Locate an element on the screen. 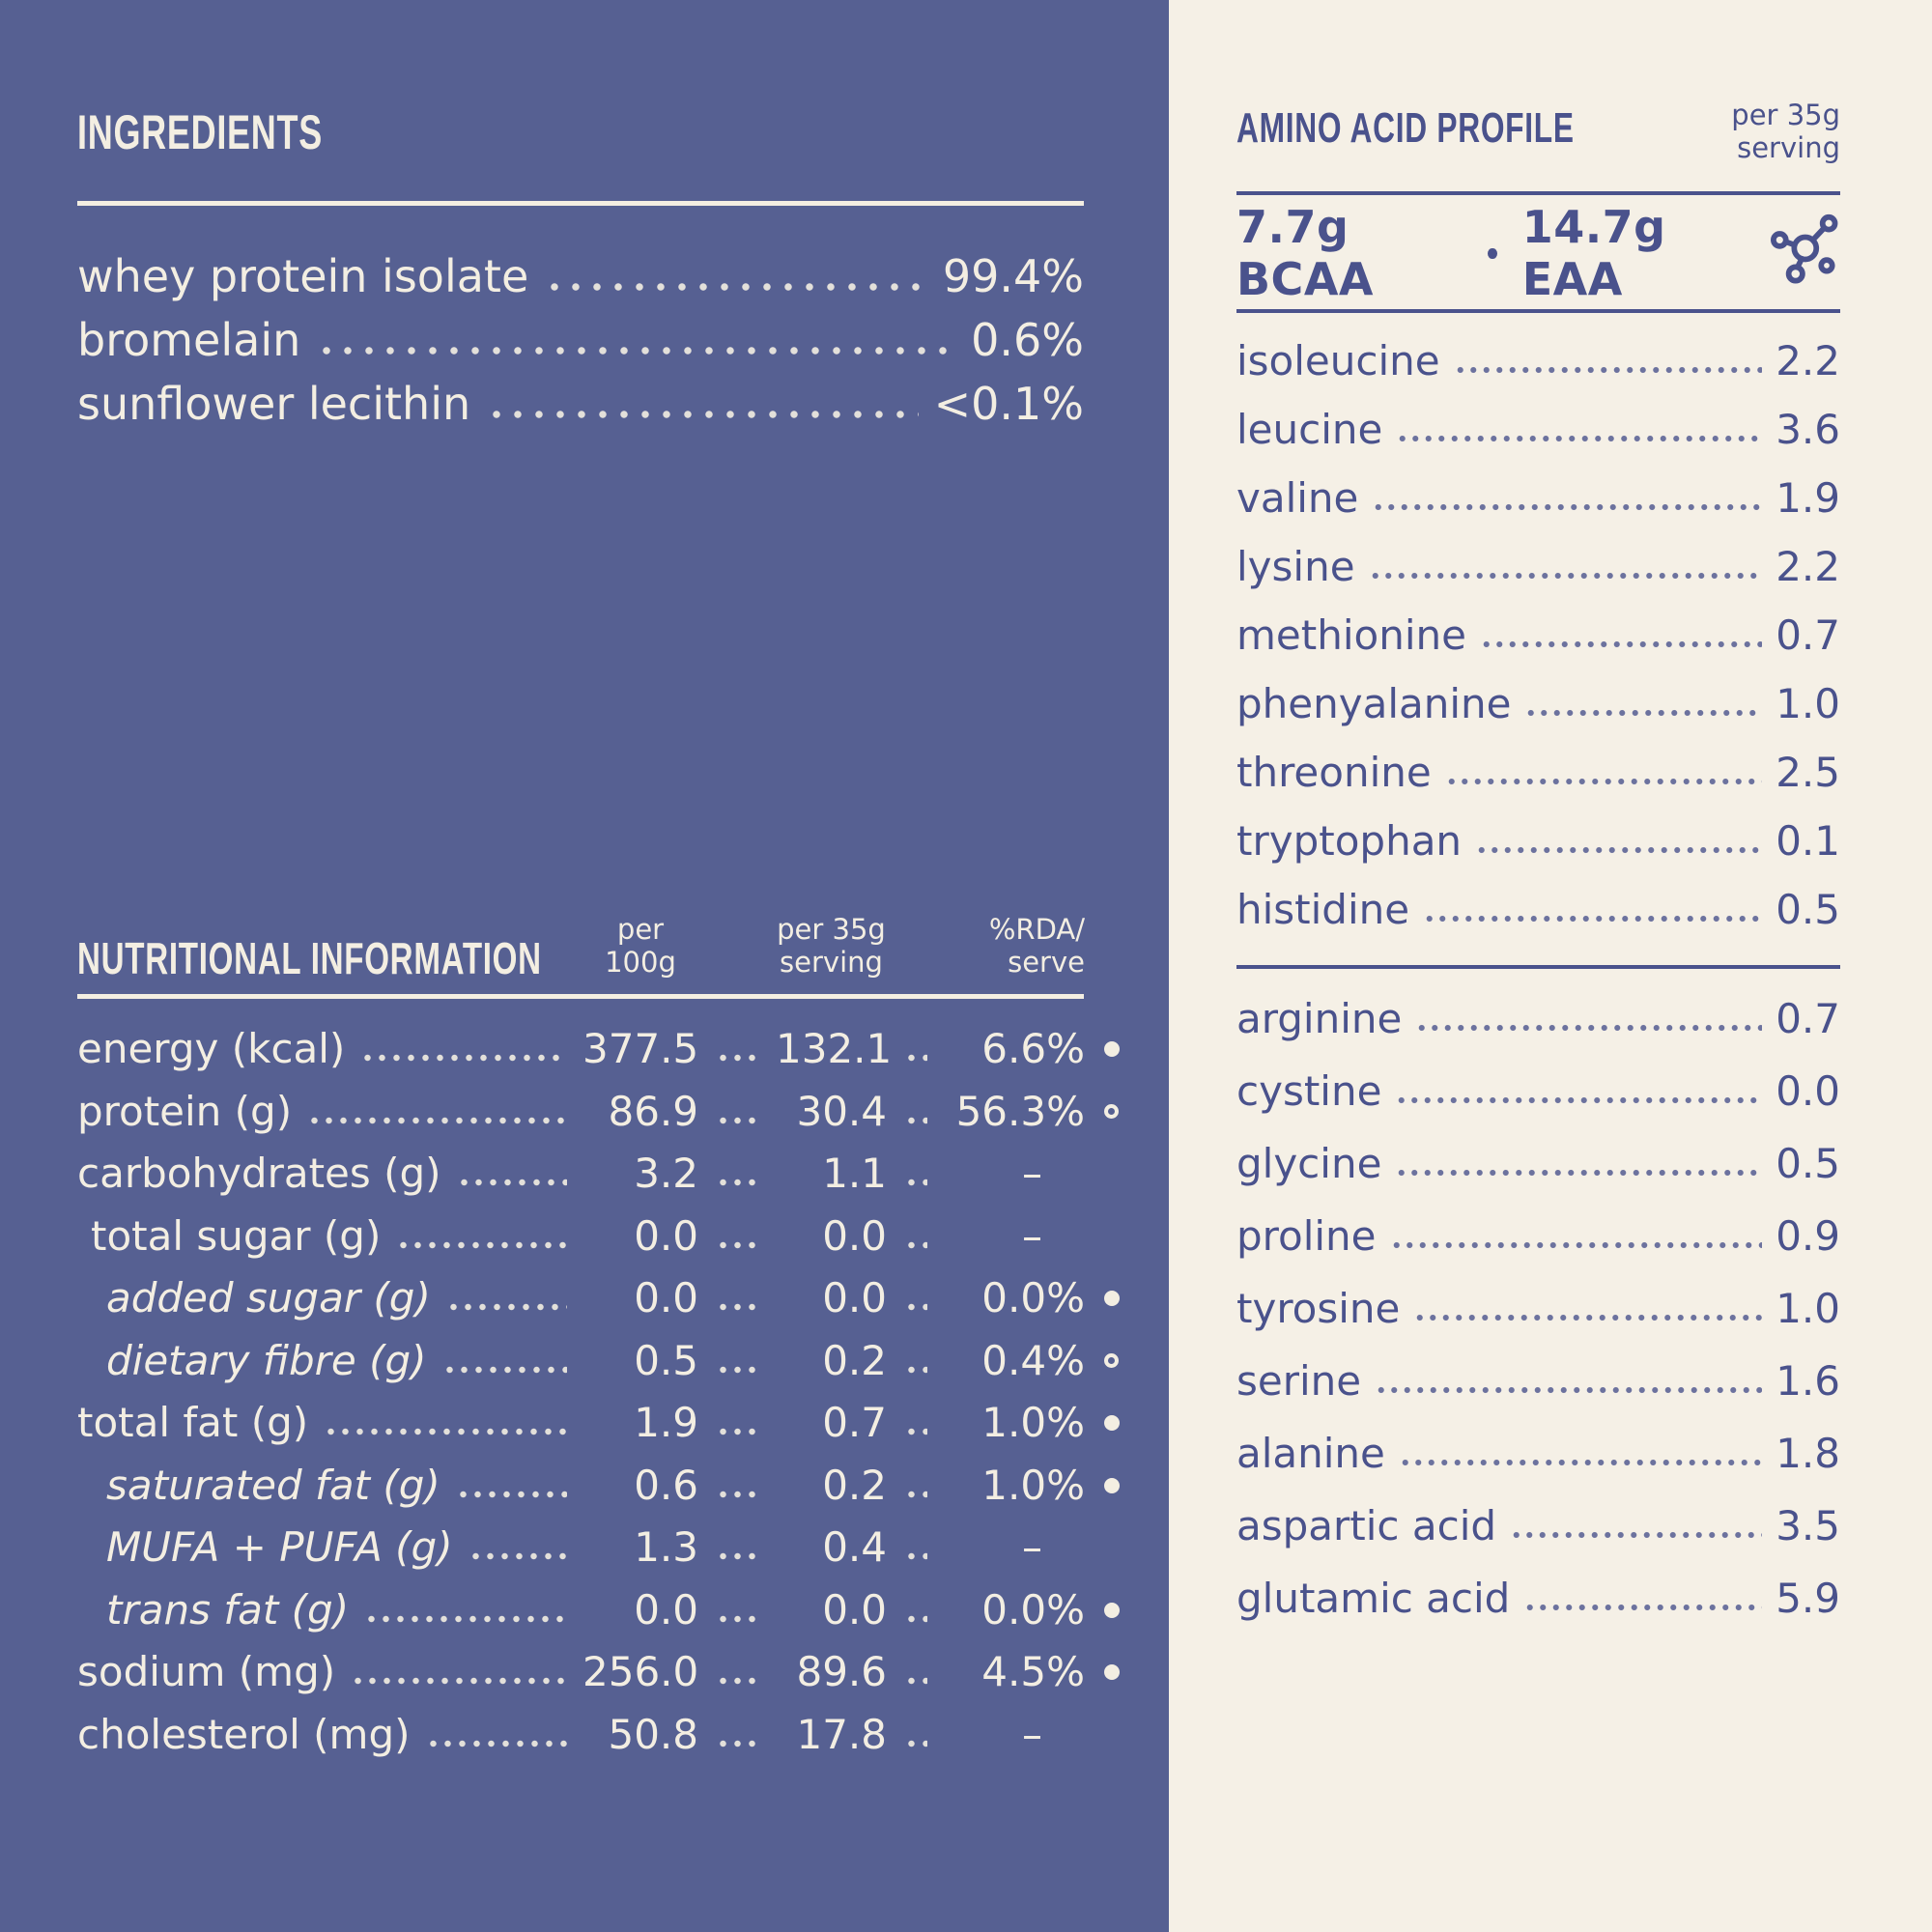  ingredient-value: 99.4% is located at coordinates (1013, 276).